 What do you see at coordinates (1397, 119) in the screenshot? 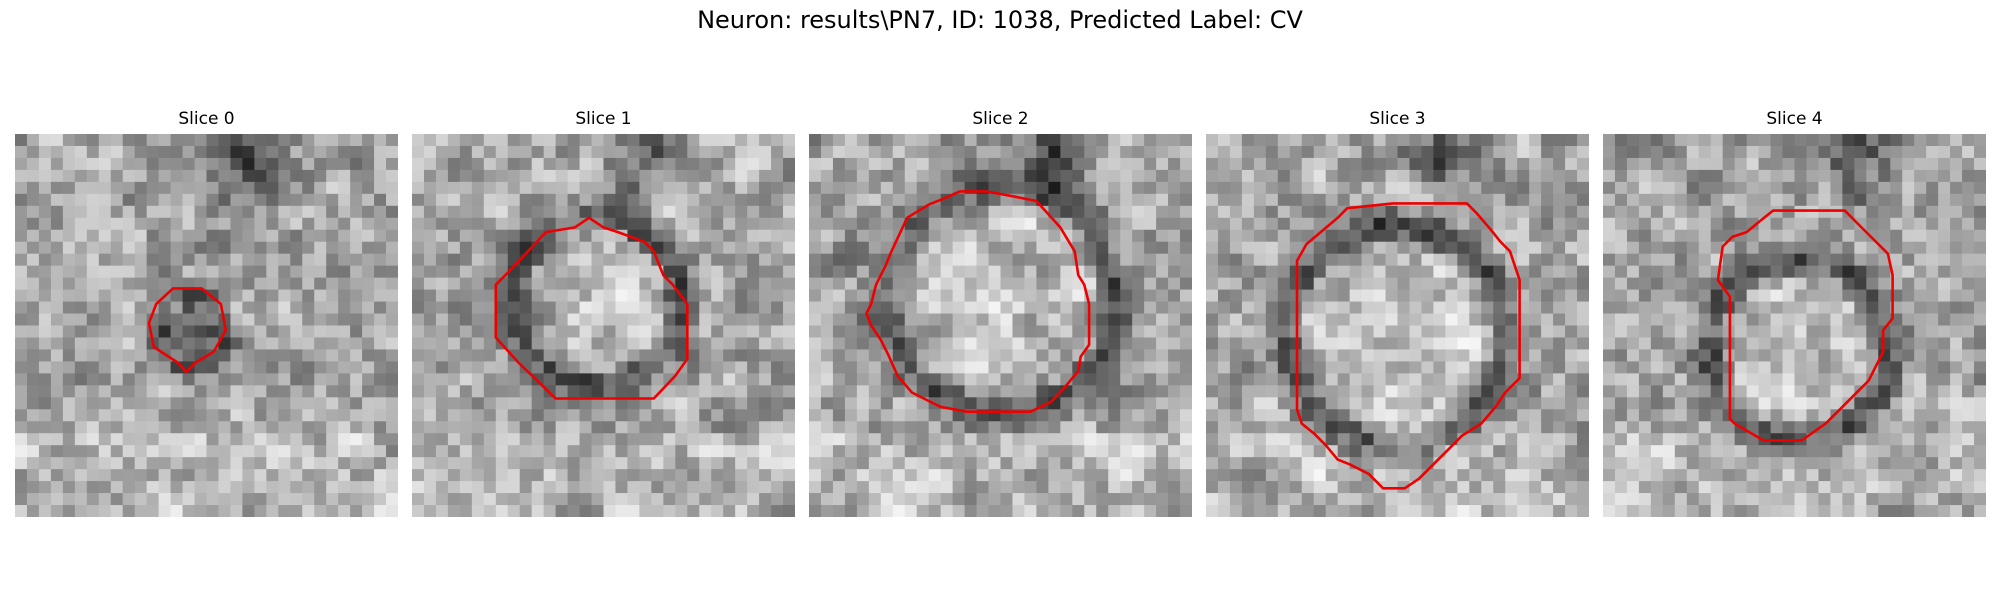
I see `slice-title-3: Slice 3` at bounding box center [1397, 119].